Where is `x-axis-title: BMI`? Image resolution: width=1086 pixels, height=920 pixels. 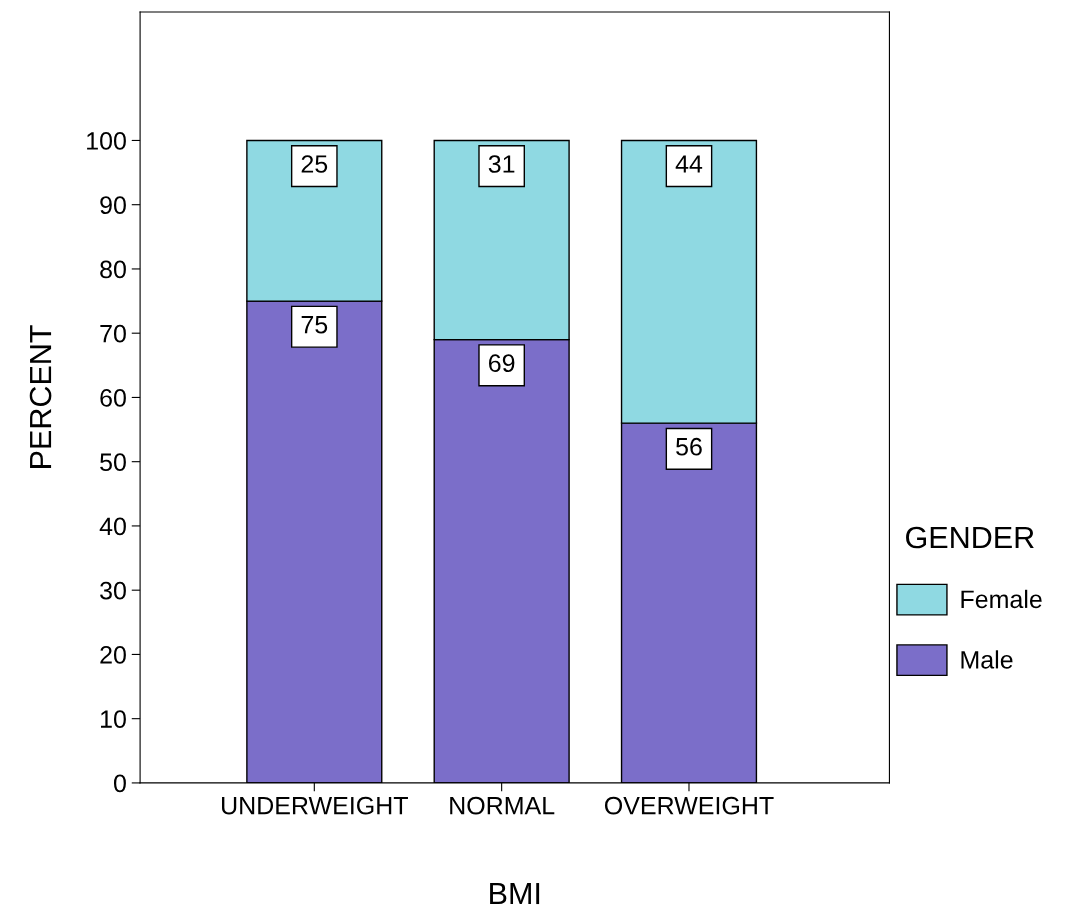 x-axis-title: BMI is located at coordinates (515, 894).